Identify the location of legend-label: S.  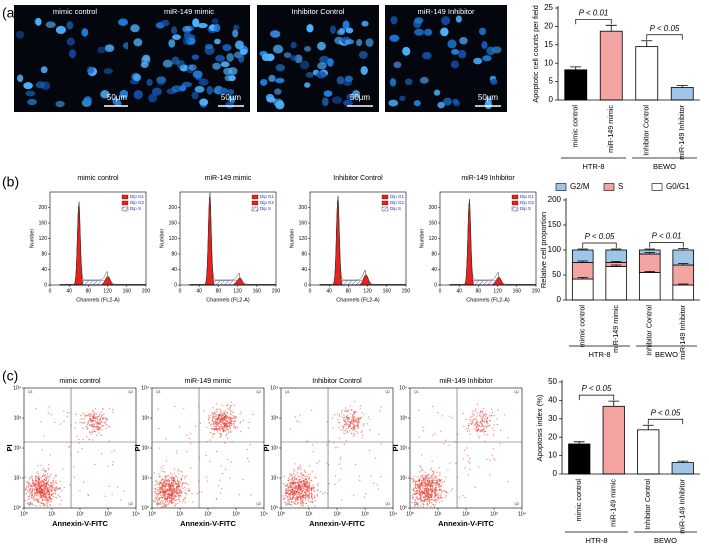
(620, 186).